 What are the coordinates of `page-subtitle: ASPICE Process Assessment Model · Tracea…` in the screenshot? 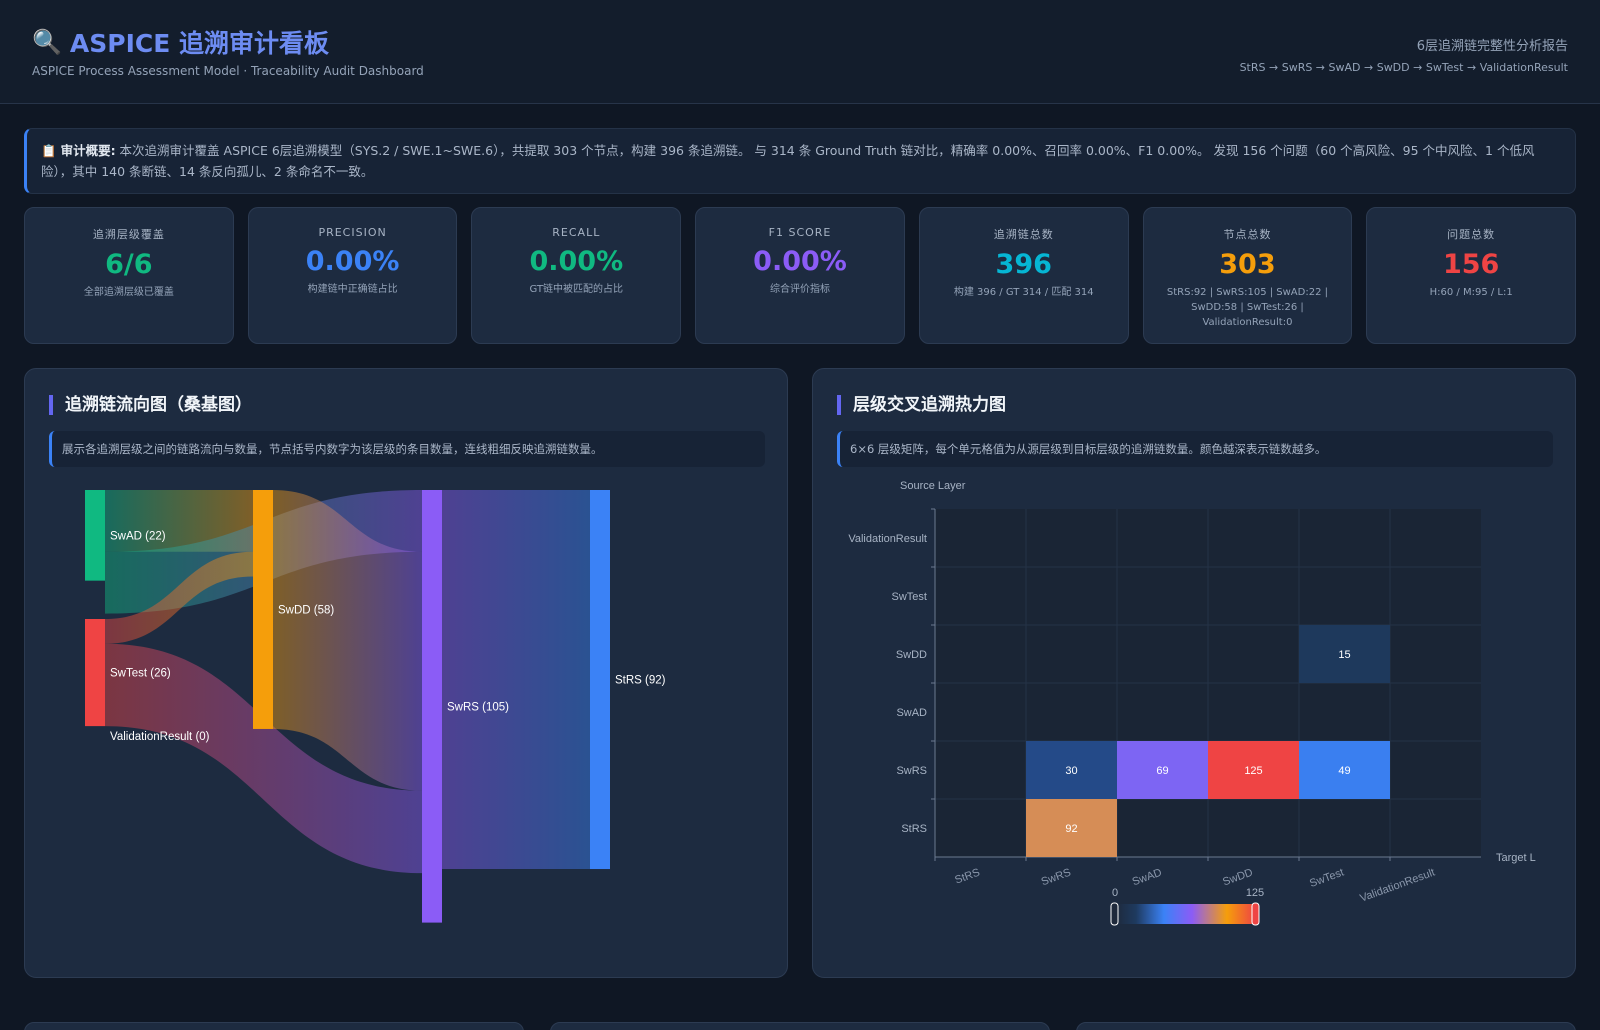 It's located at (228, 71).